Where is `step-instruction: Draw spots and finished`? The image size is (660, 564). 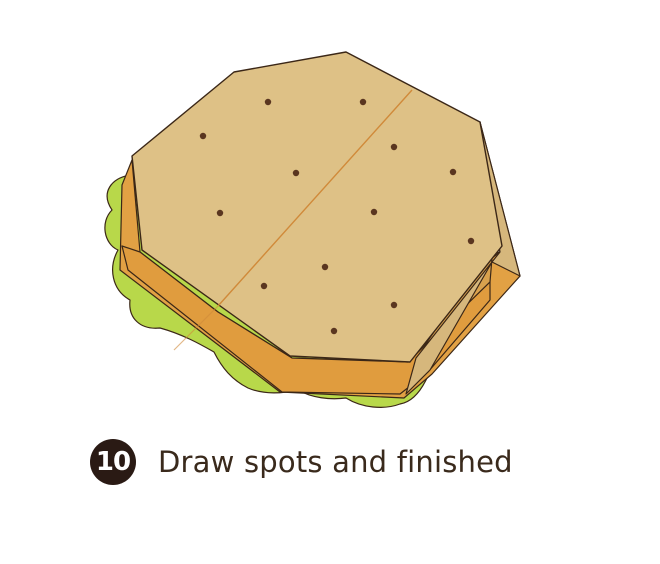 step-instruction: Draw spots and finished is located at coordinates (335, 462).